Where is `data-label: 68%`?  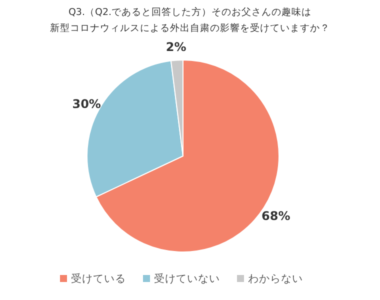
data-label: 68% is located at coordinates (276, 215).